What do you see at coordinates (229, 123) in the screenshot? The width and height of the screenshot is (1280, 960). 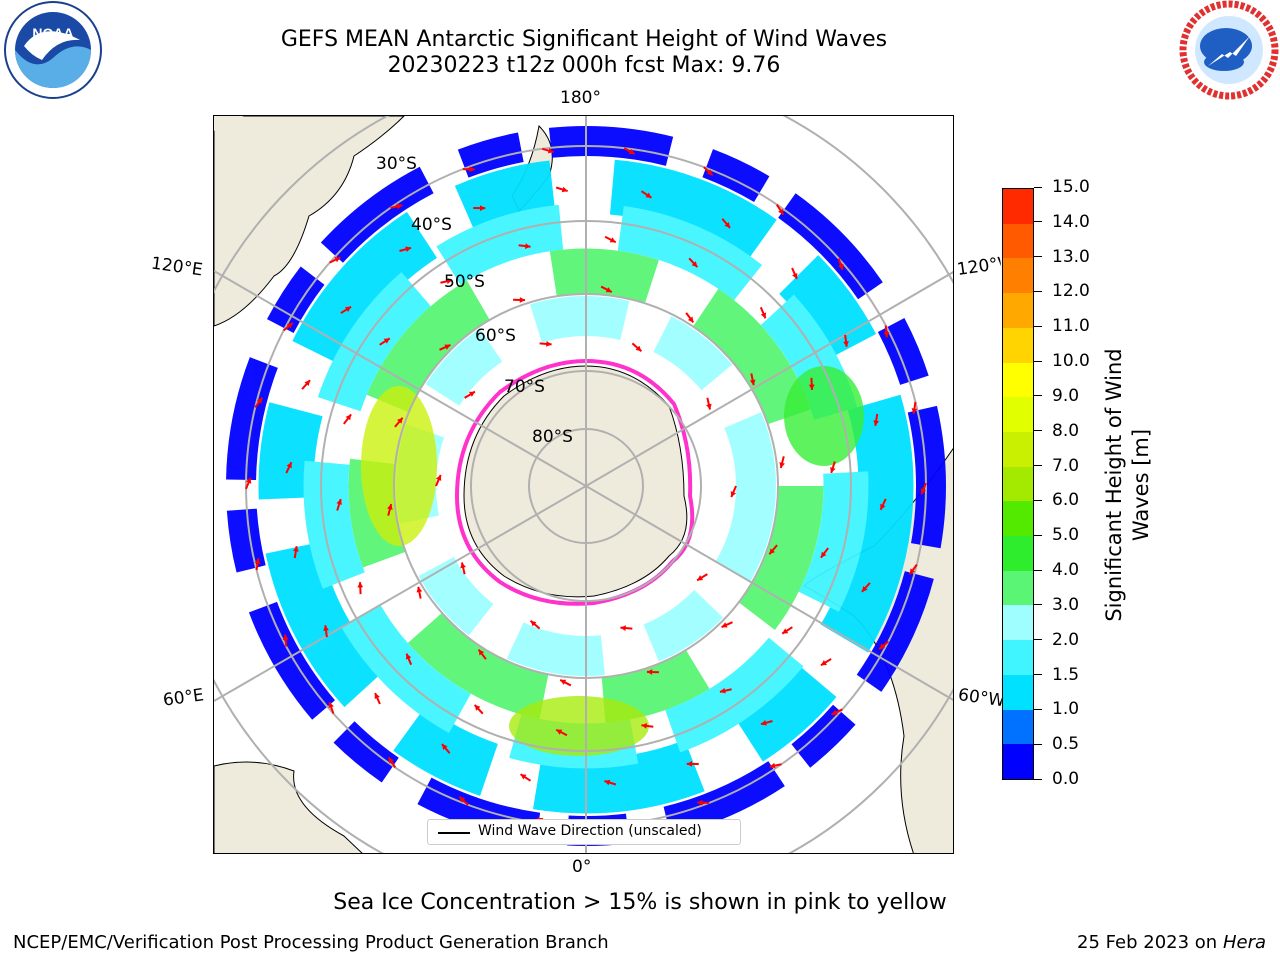 I see `land-nw-corner` at bounding box center [229, 123].